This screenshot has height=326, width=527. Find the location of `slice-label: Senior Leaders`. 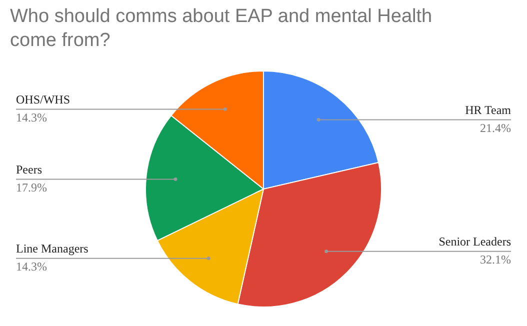

slice-label: Senior Leaders is located at coordinates (475, 241).